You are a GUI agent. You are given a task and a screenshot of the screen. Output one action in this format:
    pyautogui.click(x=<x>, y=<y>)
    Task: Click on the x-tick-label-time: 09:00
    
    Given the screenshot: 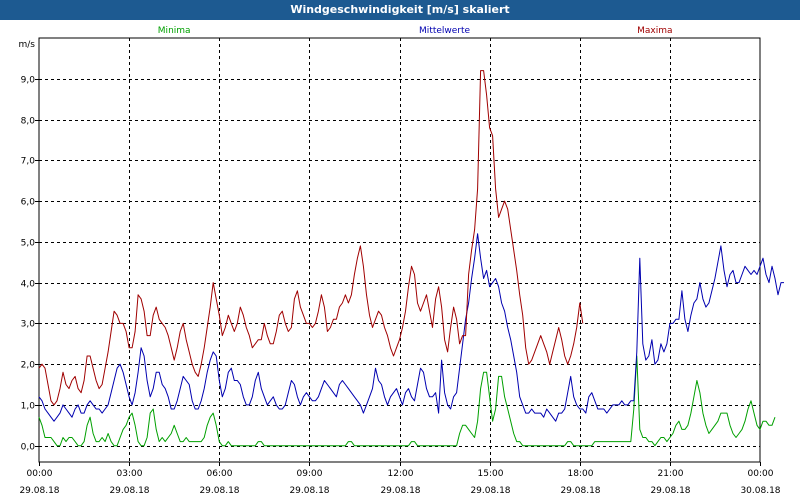 What is the action you would take?
    pyautogui.click(x=310, y=474)
    